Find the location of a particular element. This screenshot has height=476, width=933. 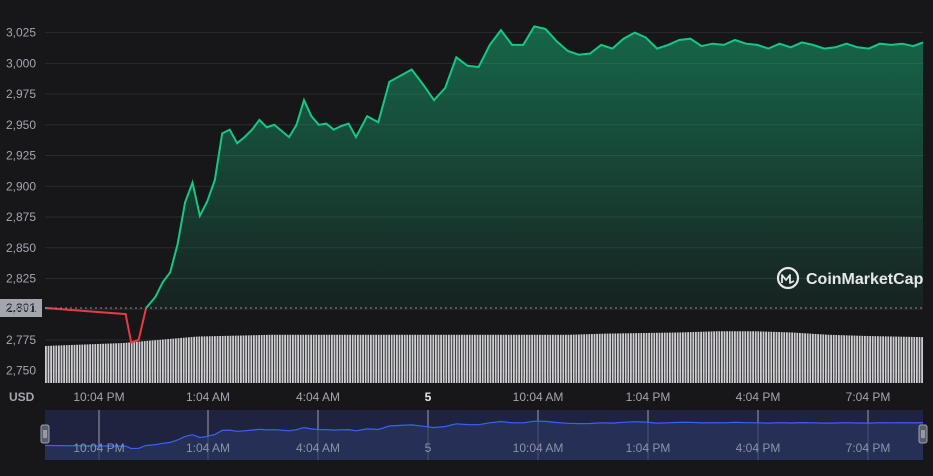

y-tick-label: 2,850 is located at coordinates (21, 248).